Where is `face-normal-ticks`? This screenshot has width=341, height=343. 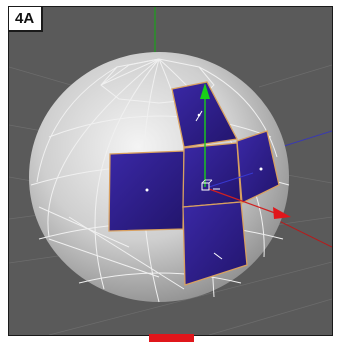 face-normal-ticks is located at coordinates (209, 185).